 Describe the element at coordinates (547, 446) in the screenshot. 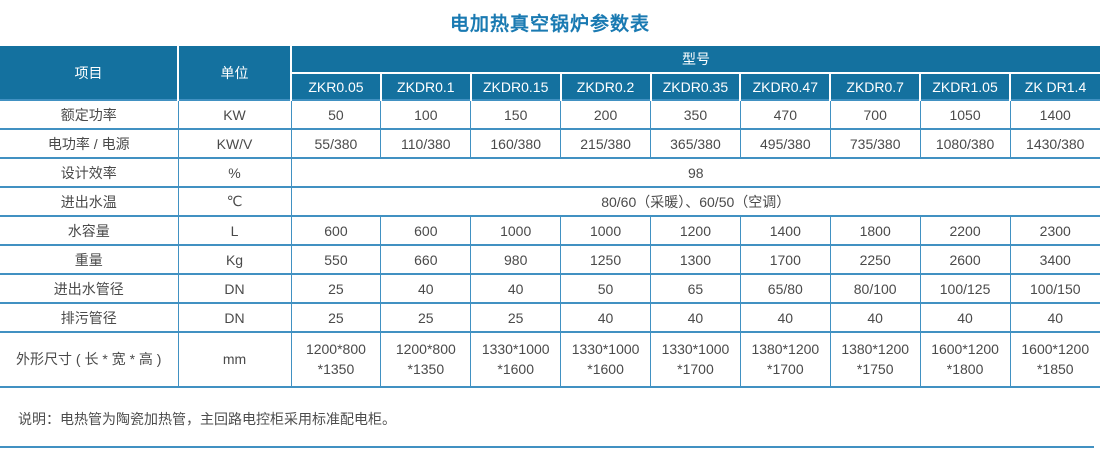

I see `bottom-rule` at that location.